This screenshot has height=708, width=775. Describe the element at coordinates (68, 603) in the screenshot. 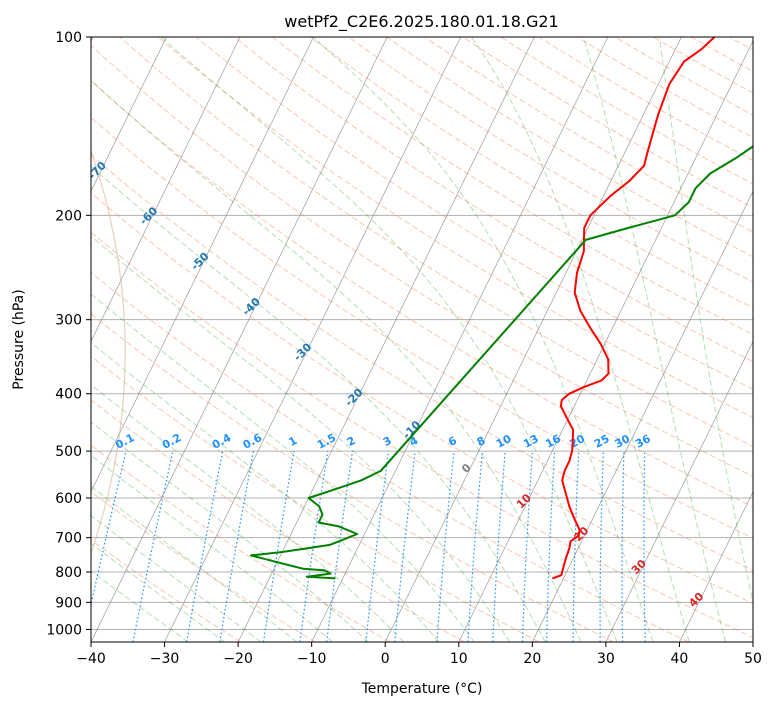

I see `y-tick-label: 900` at that location.